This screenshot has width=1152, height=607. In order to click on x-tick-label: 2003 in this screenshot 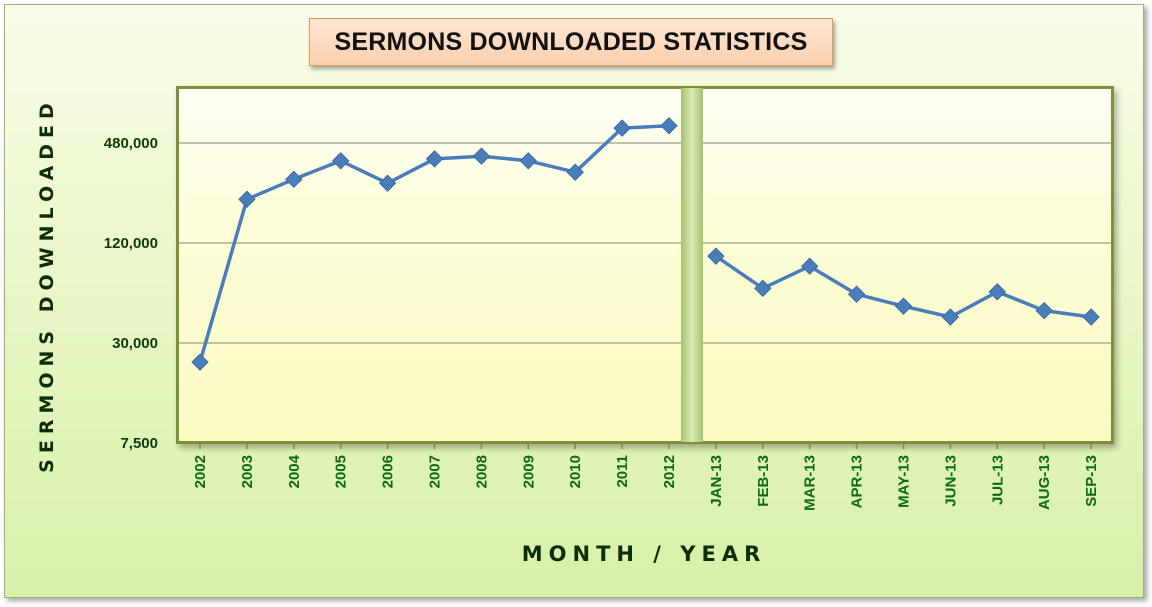, I will do `click(247, 471)`.